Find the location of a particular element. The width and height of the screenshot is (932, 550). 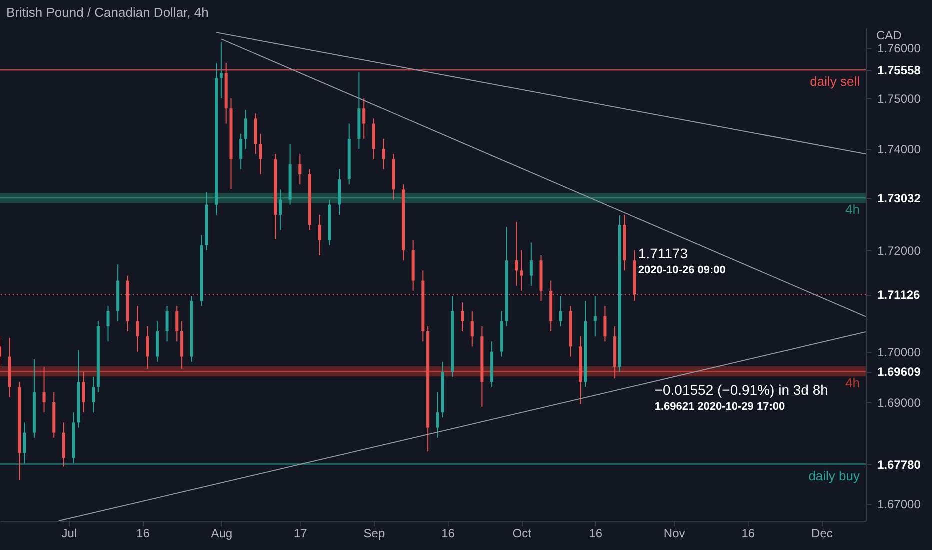

y-tick-label: 1.67000 is located at coordinates (900, 504).